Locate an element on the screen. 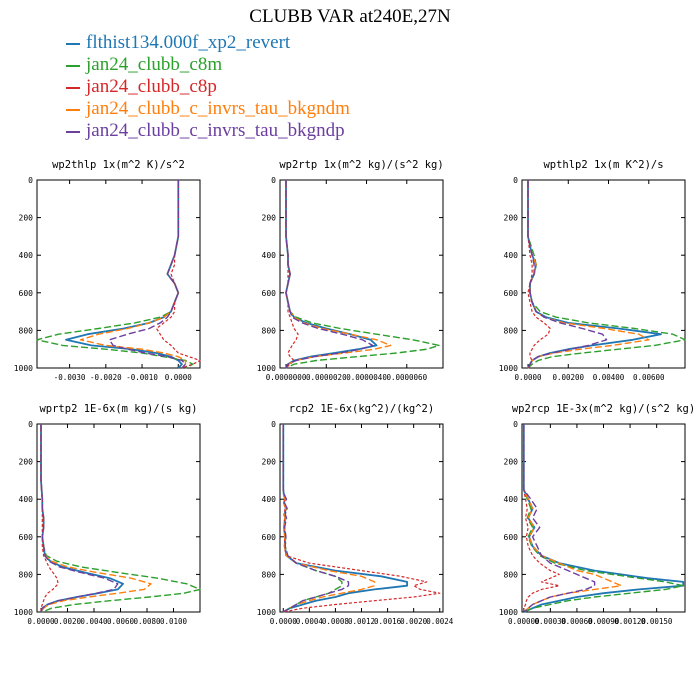 The image size is (700, 700). legend-label: jan24_clubb_c8p is located at coordinates (151, 86).